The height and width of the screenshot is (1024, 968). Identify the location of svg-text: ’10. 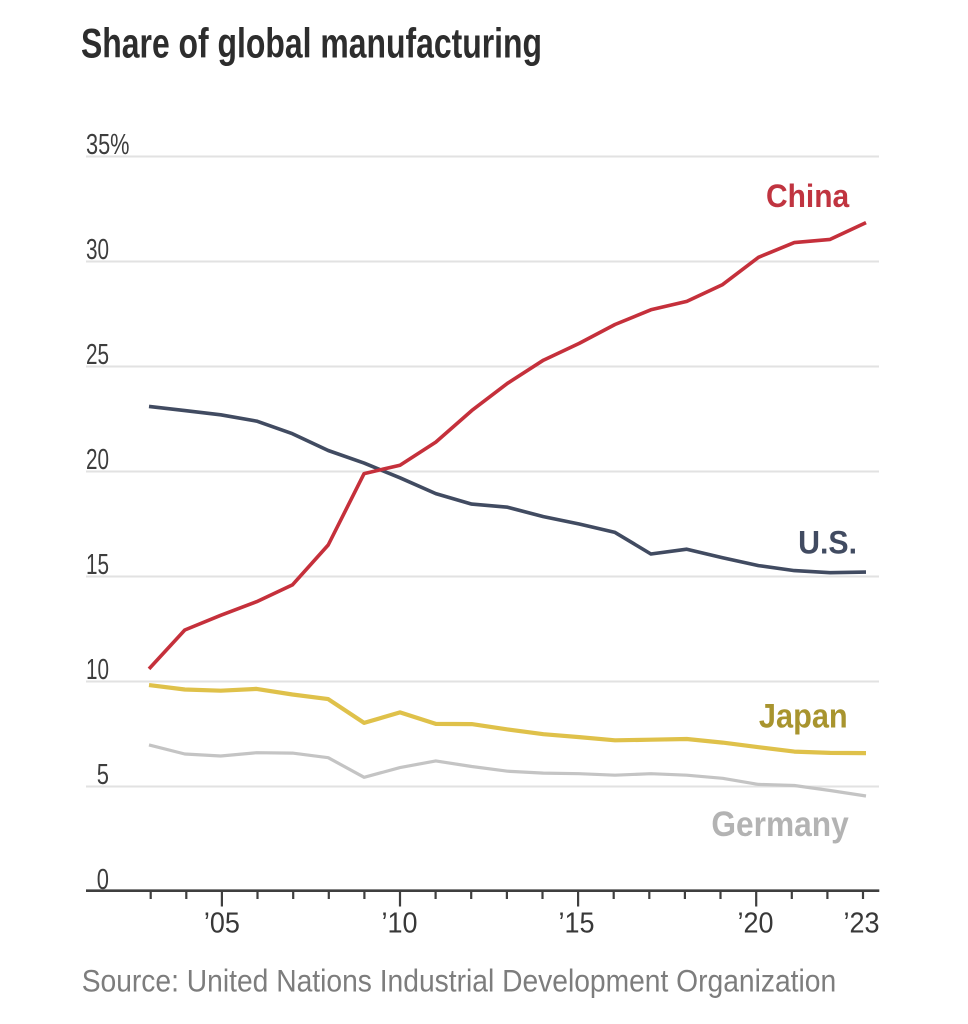
(400, 924).